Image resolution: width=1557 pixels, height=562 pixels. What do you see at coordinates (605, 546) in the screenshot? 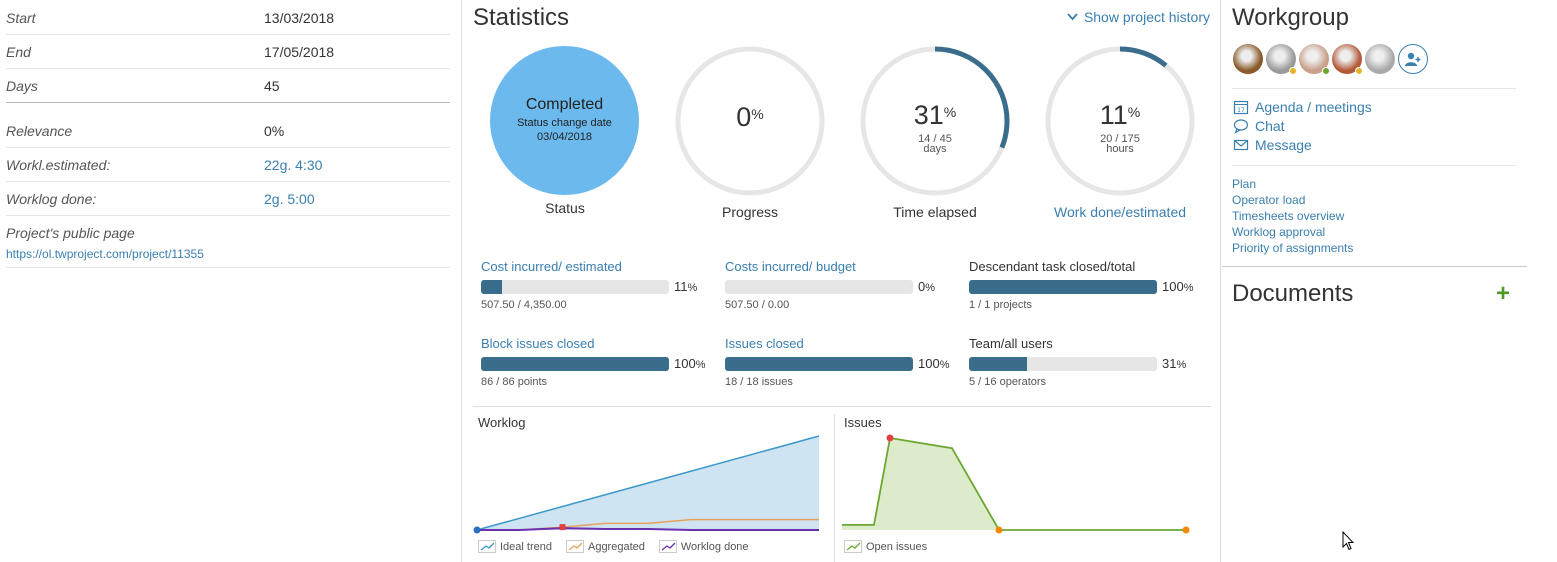
I see `legend-aggregated: Aggregated` at bounding box center [605, 546].